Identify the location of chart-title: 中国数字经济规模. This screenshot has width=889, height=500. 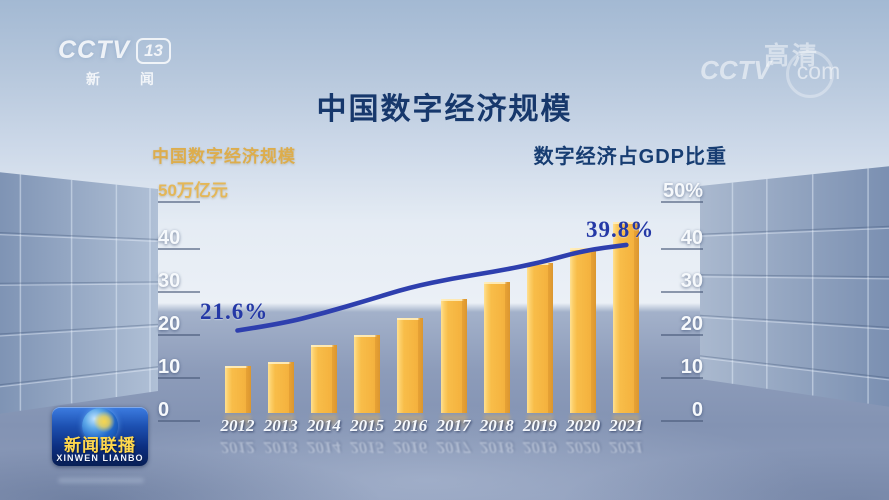
(444, 109).